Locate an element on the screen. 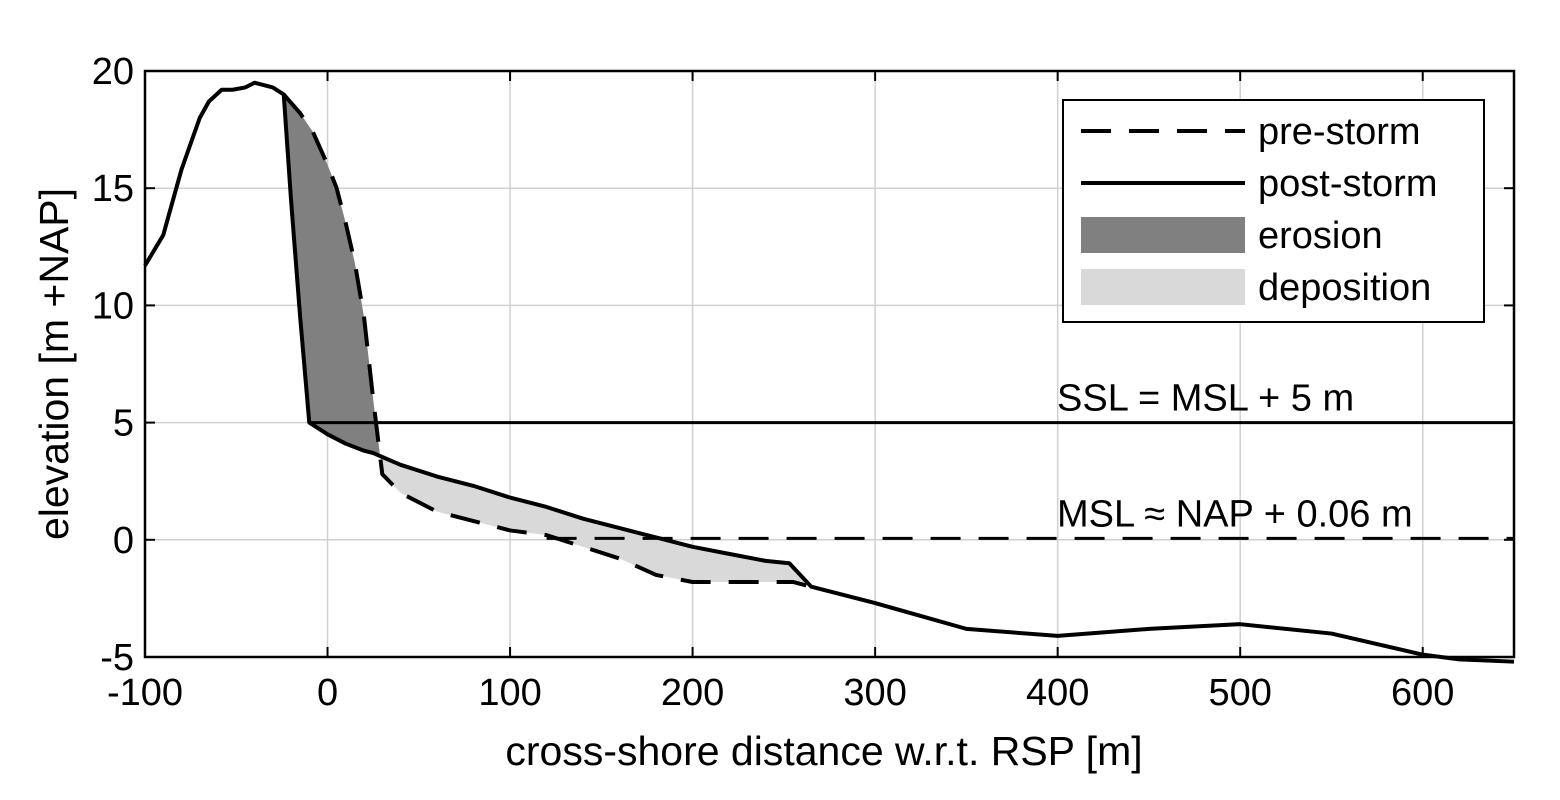 This screenshot has width=1560, height=800. y-tick-label: 10 is located at coordinates (113, 306).